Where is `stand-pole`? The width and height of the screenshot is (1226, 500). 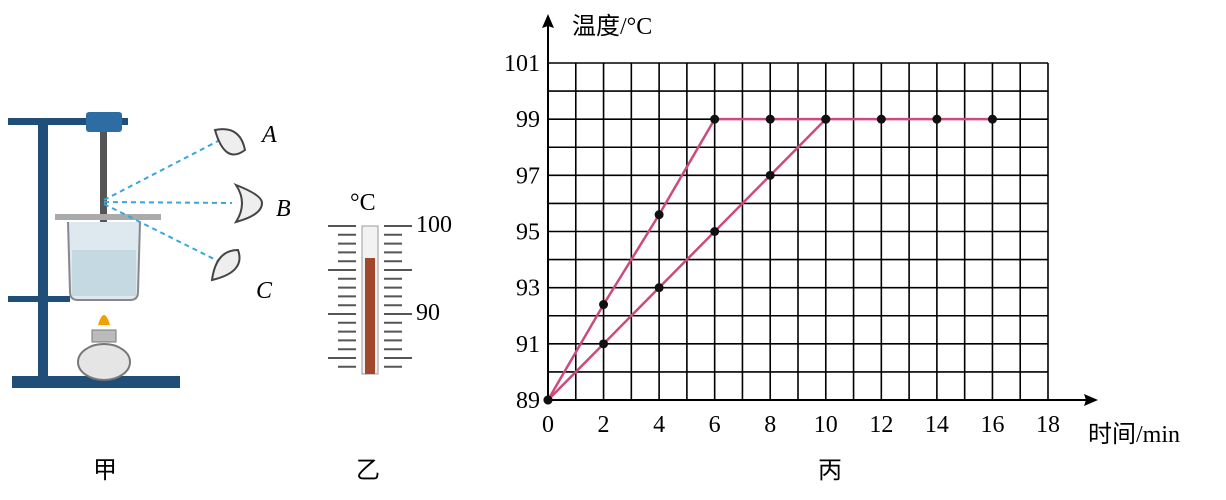 stand-pole is located at coordinates (43, 248).